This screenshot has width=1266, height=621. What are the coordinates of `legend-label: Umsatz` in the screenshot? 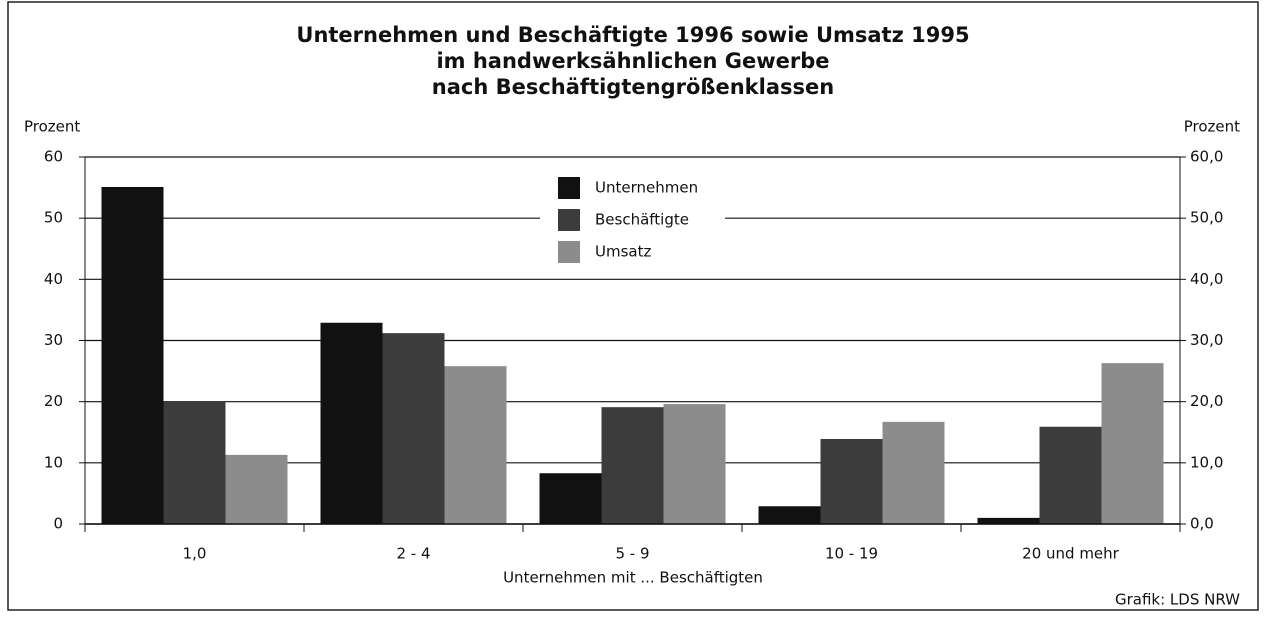 It's located at (623, 252).